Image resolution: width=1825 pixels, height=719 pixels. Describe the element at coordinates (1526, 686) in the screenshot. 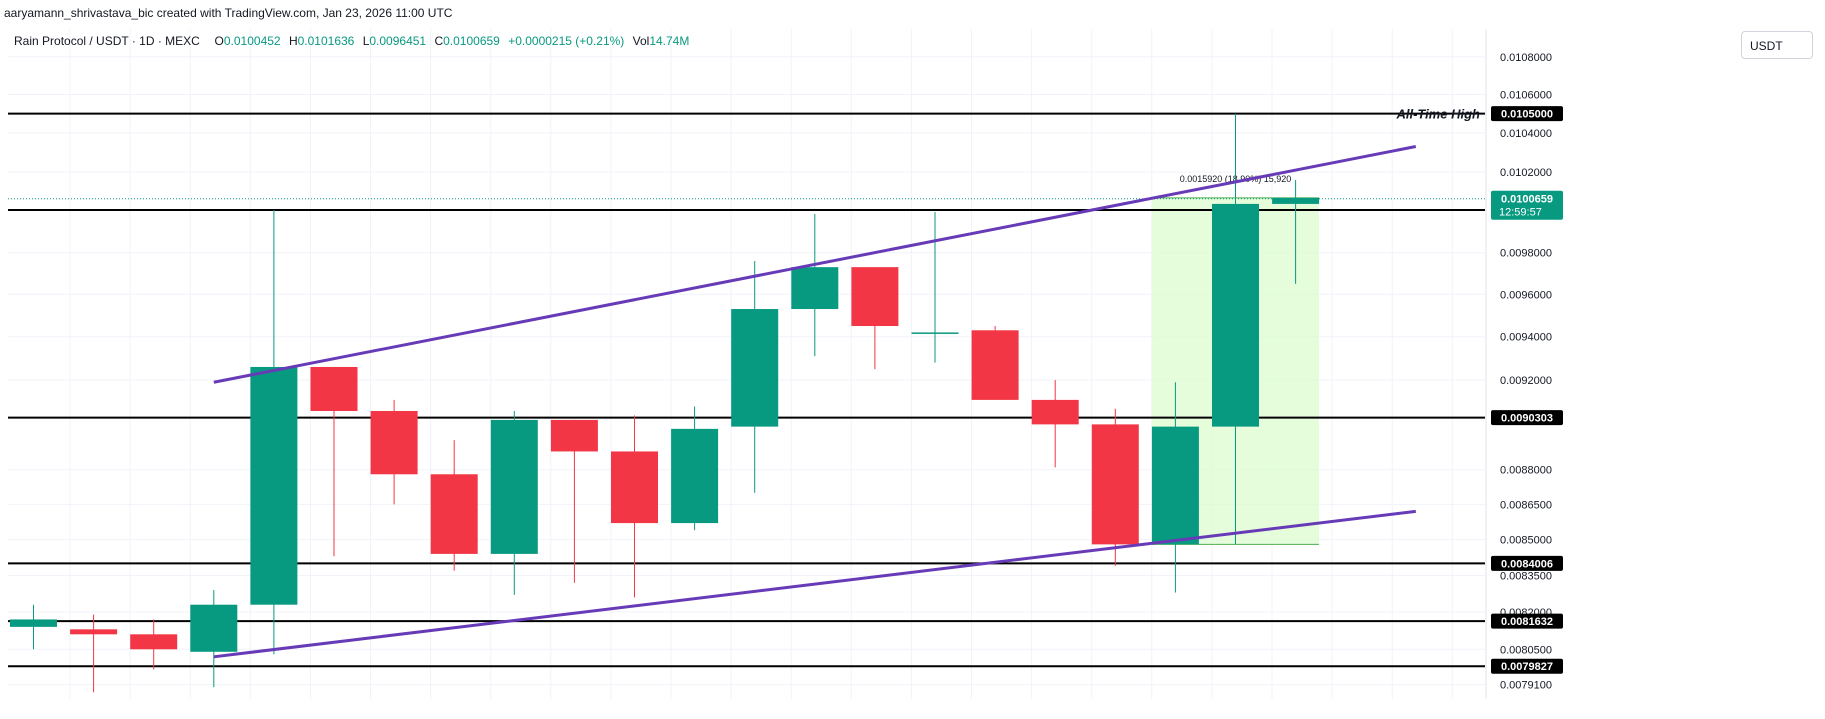

I see `price-tick-label: 0.0079100` at that location.